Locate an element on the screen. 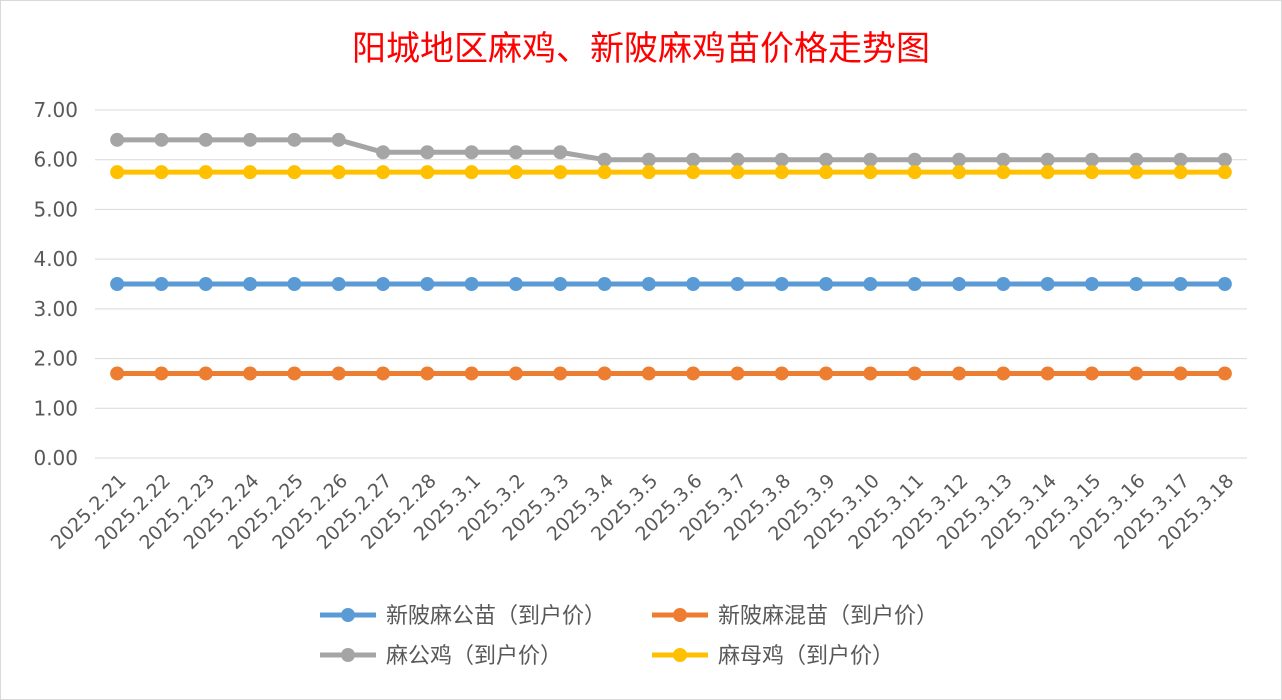 The height and width of the screenshot is (700, 1282). y-axis-ticks: 0.00 1.00 2.00 3.00 4.00 5.00 6.00 7.00 is located at coordinates (55, 284).